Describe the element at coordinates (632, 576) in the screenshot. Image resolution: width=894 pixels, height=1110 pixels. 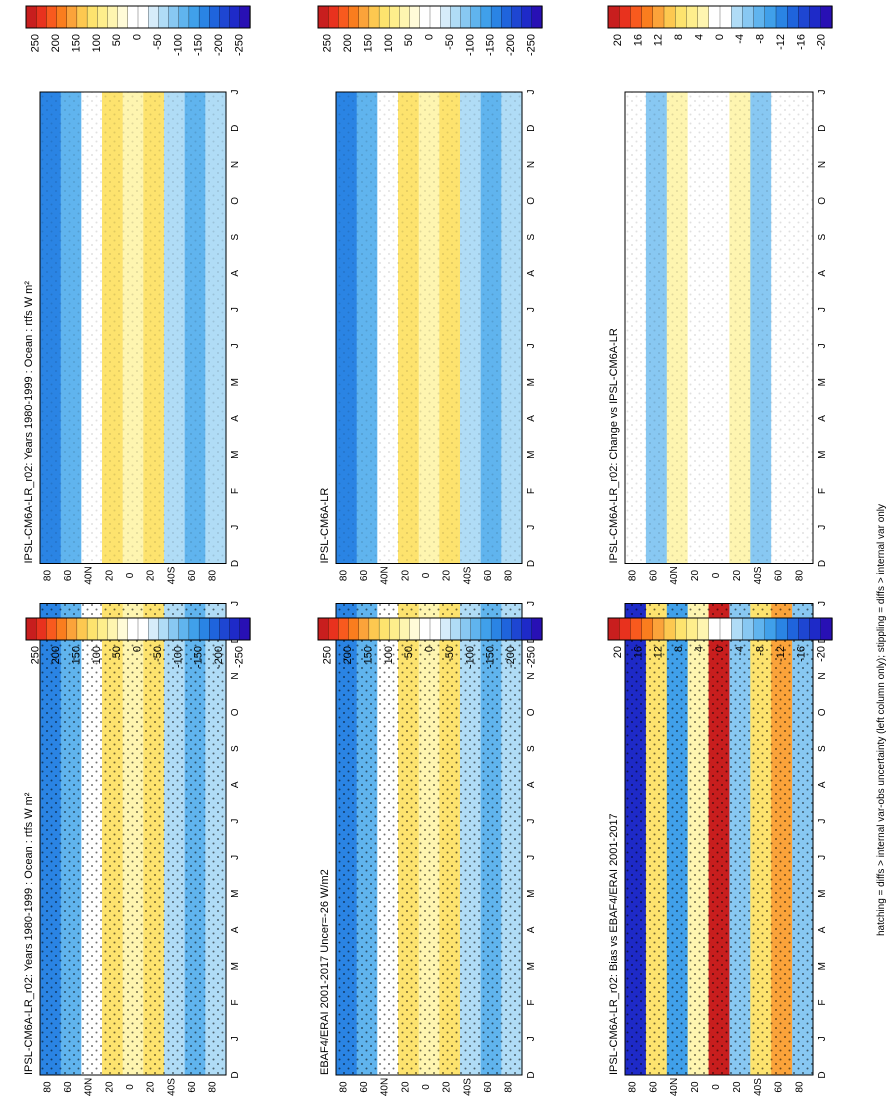
I see `lat-tick-change-right-0: 80` at that location.